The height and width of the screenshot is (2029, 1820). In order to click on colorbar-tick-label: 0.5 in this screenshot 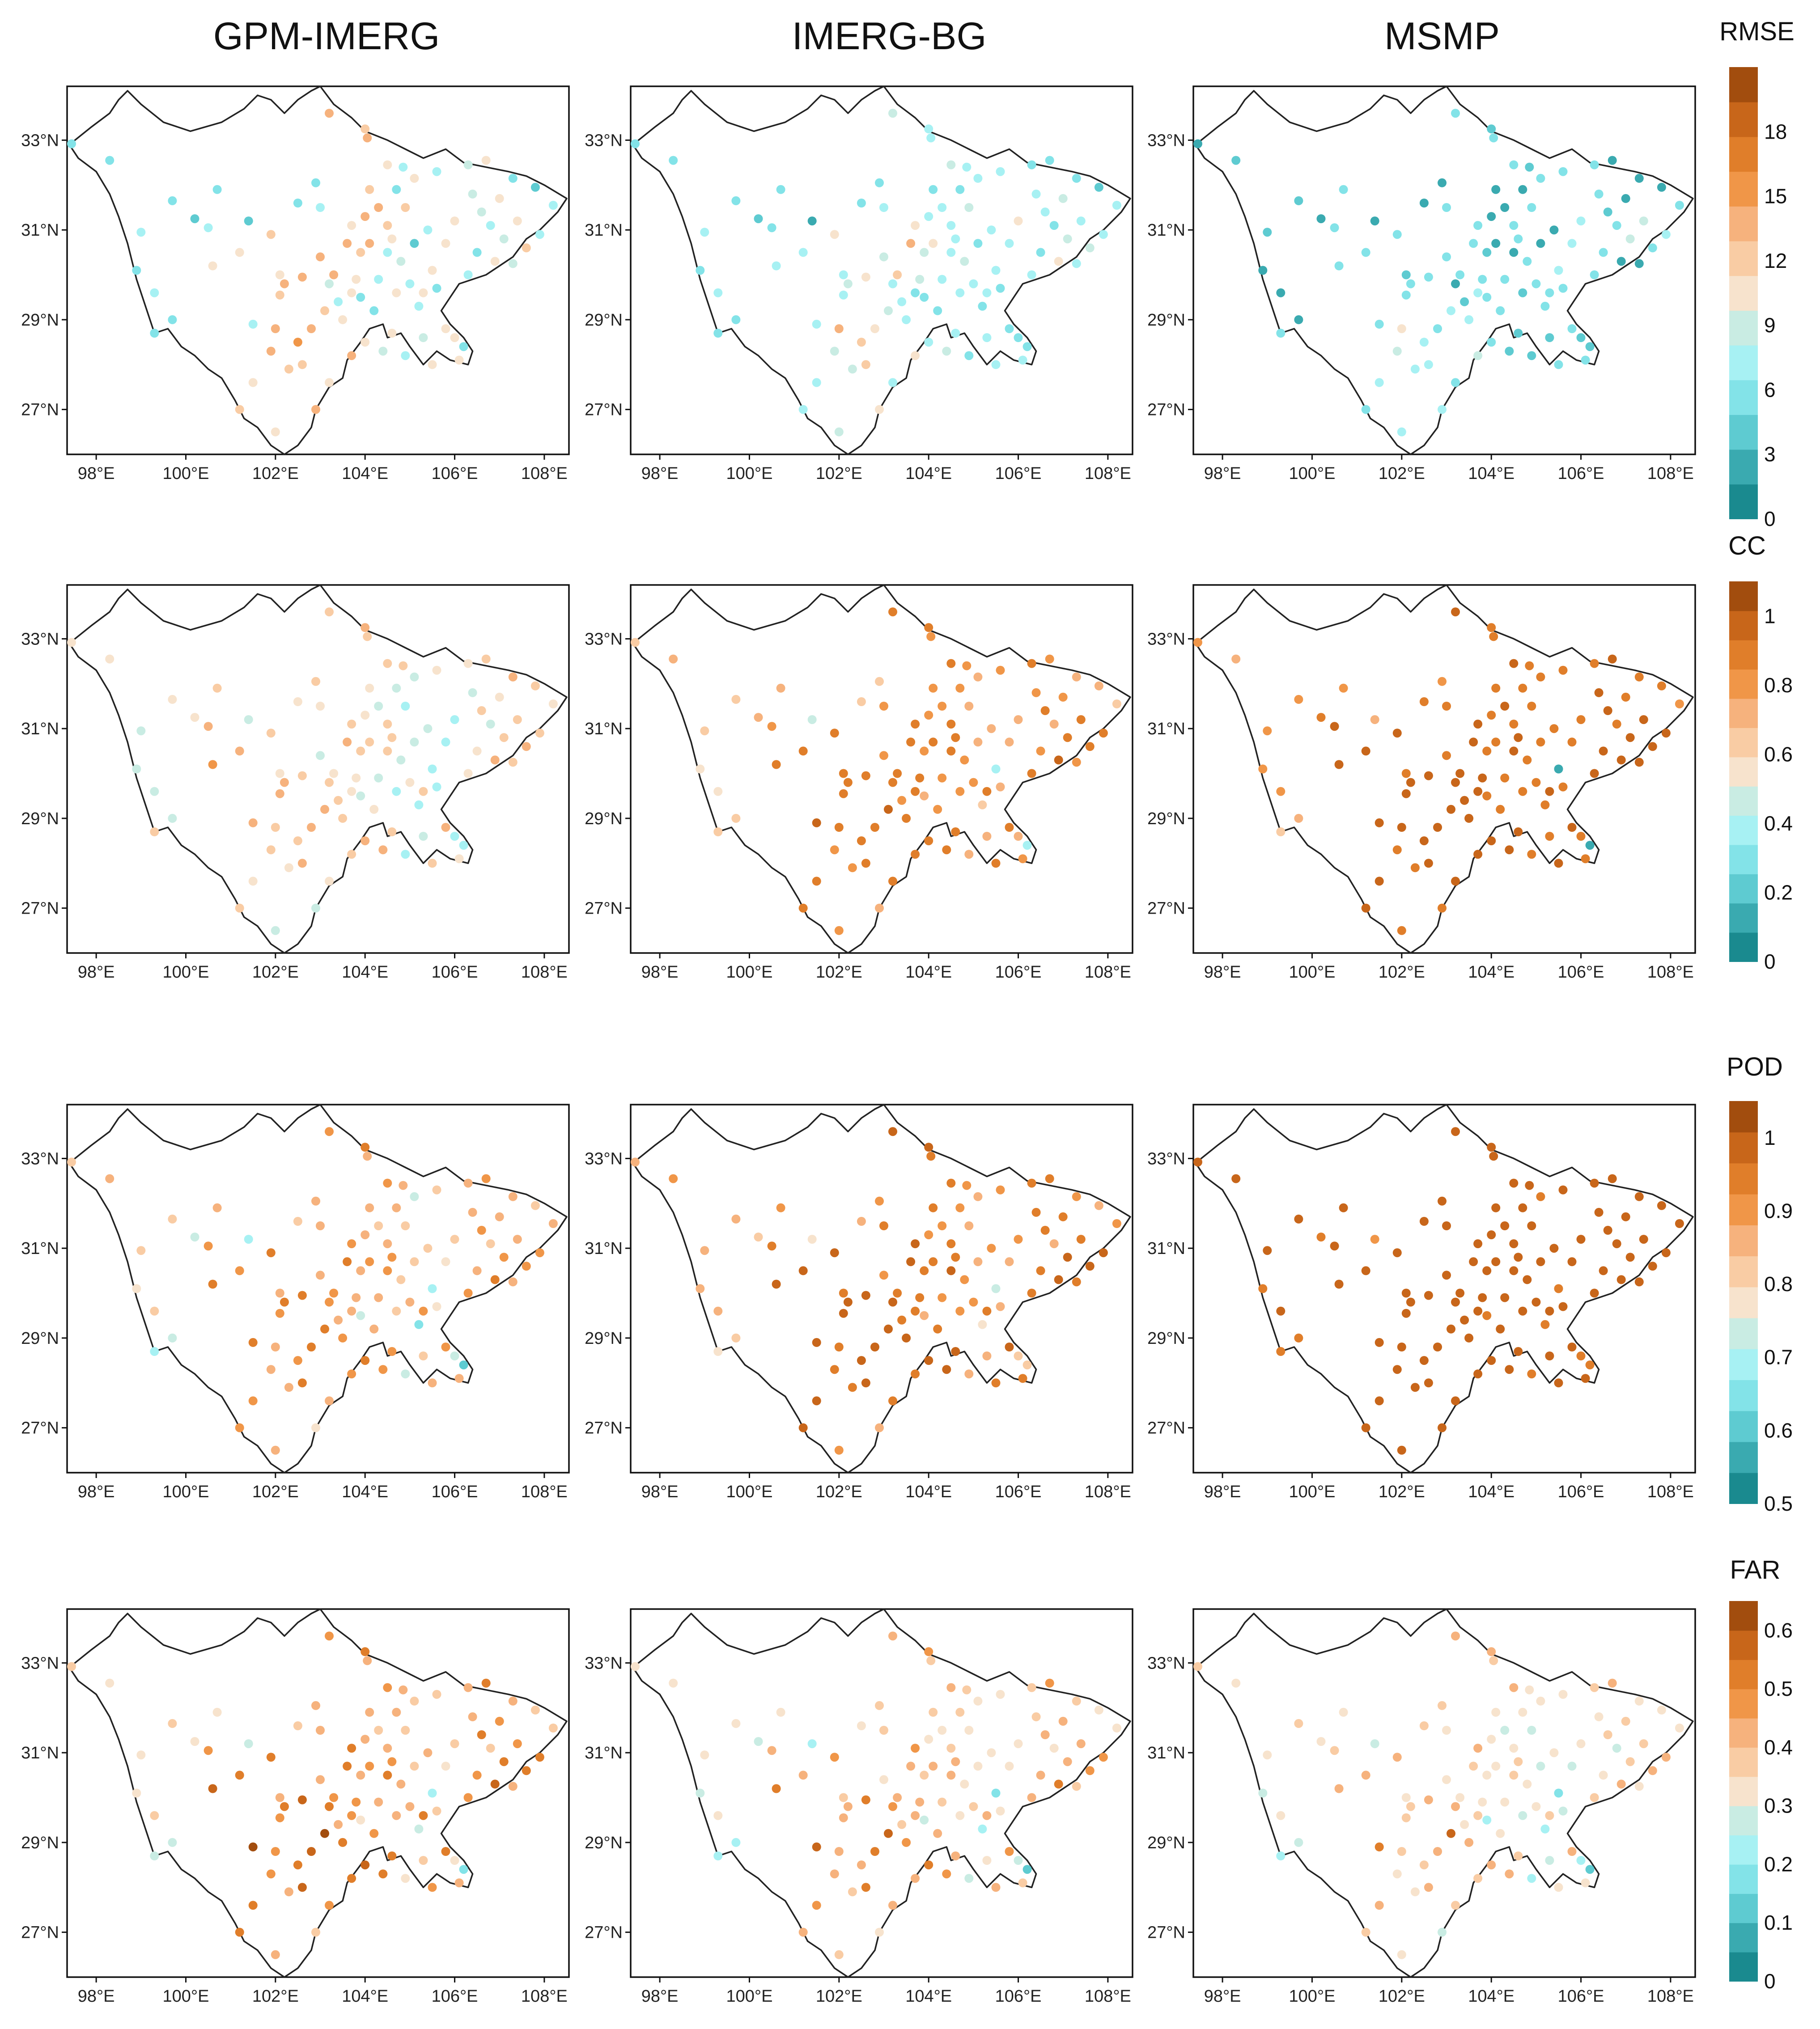, I will do `click(1778, 1503)`.